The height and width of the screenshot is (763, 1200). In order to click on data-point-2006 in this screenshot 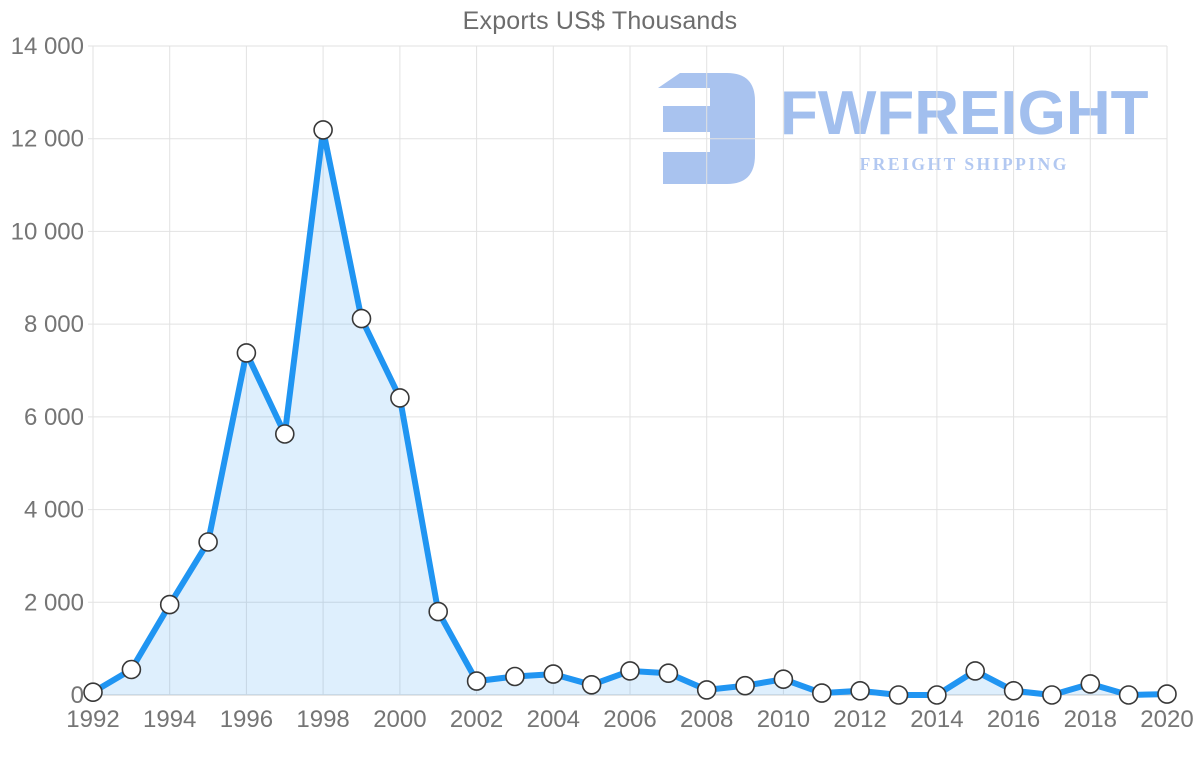, I will do `click(630, 671)`.